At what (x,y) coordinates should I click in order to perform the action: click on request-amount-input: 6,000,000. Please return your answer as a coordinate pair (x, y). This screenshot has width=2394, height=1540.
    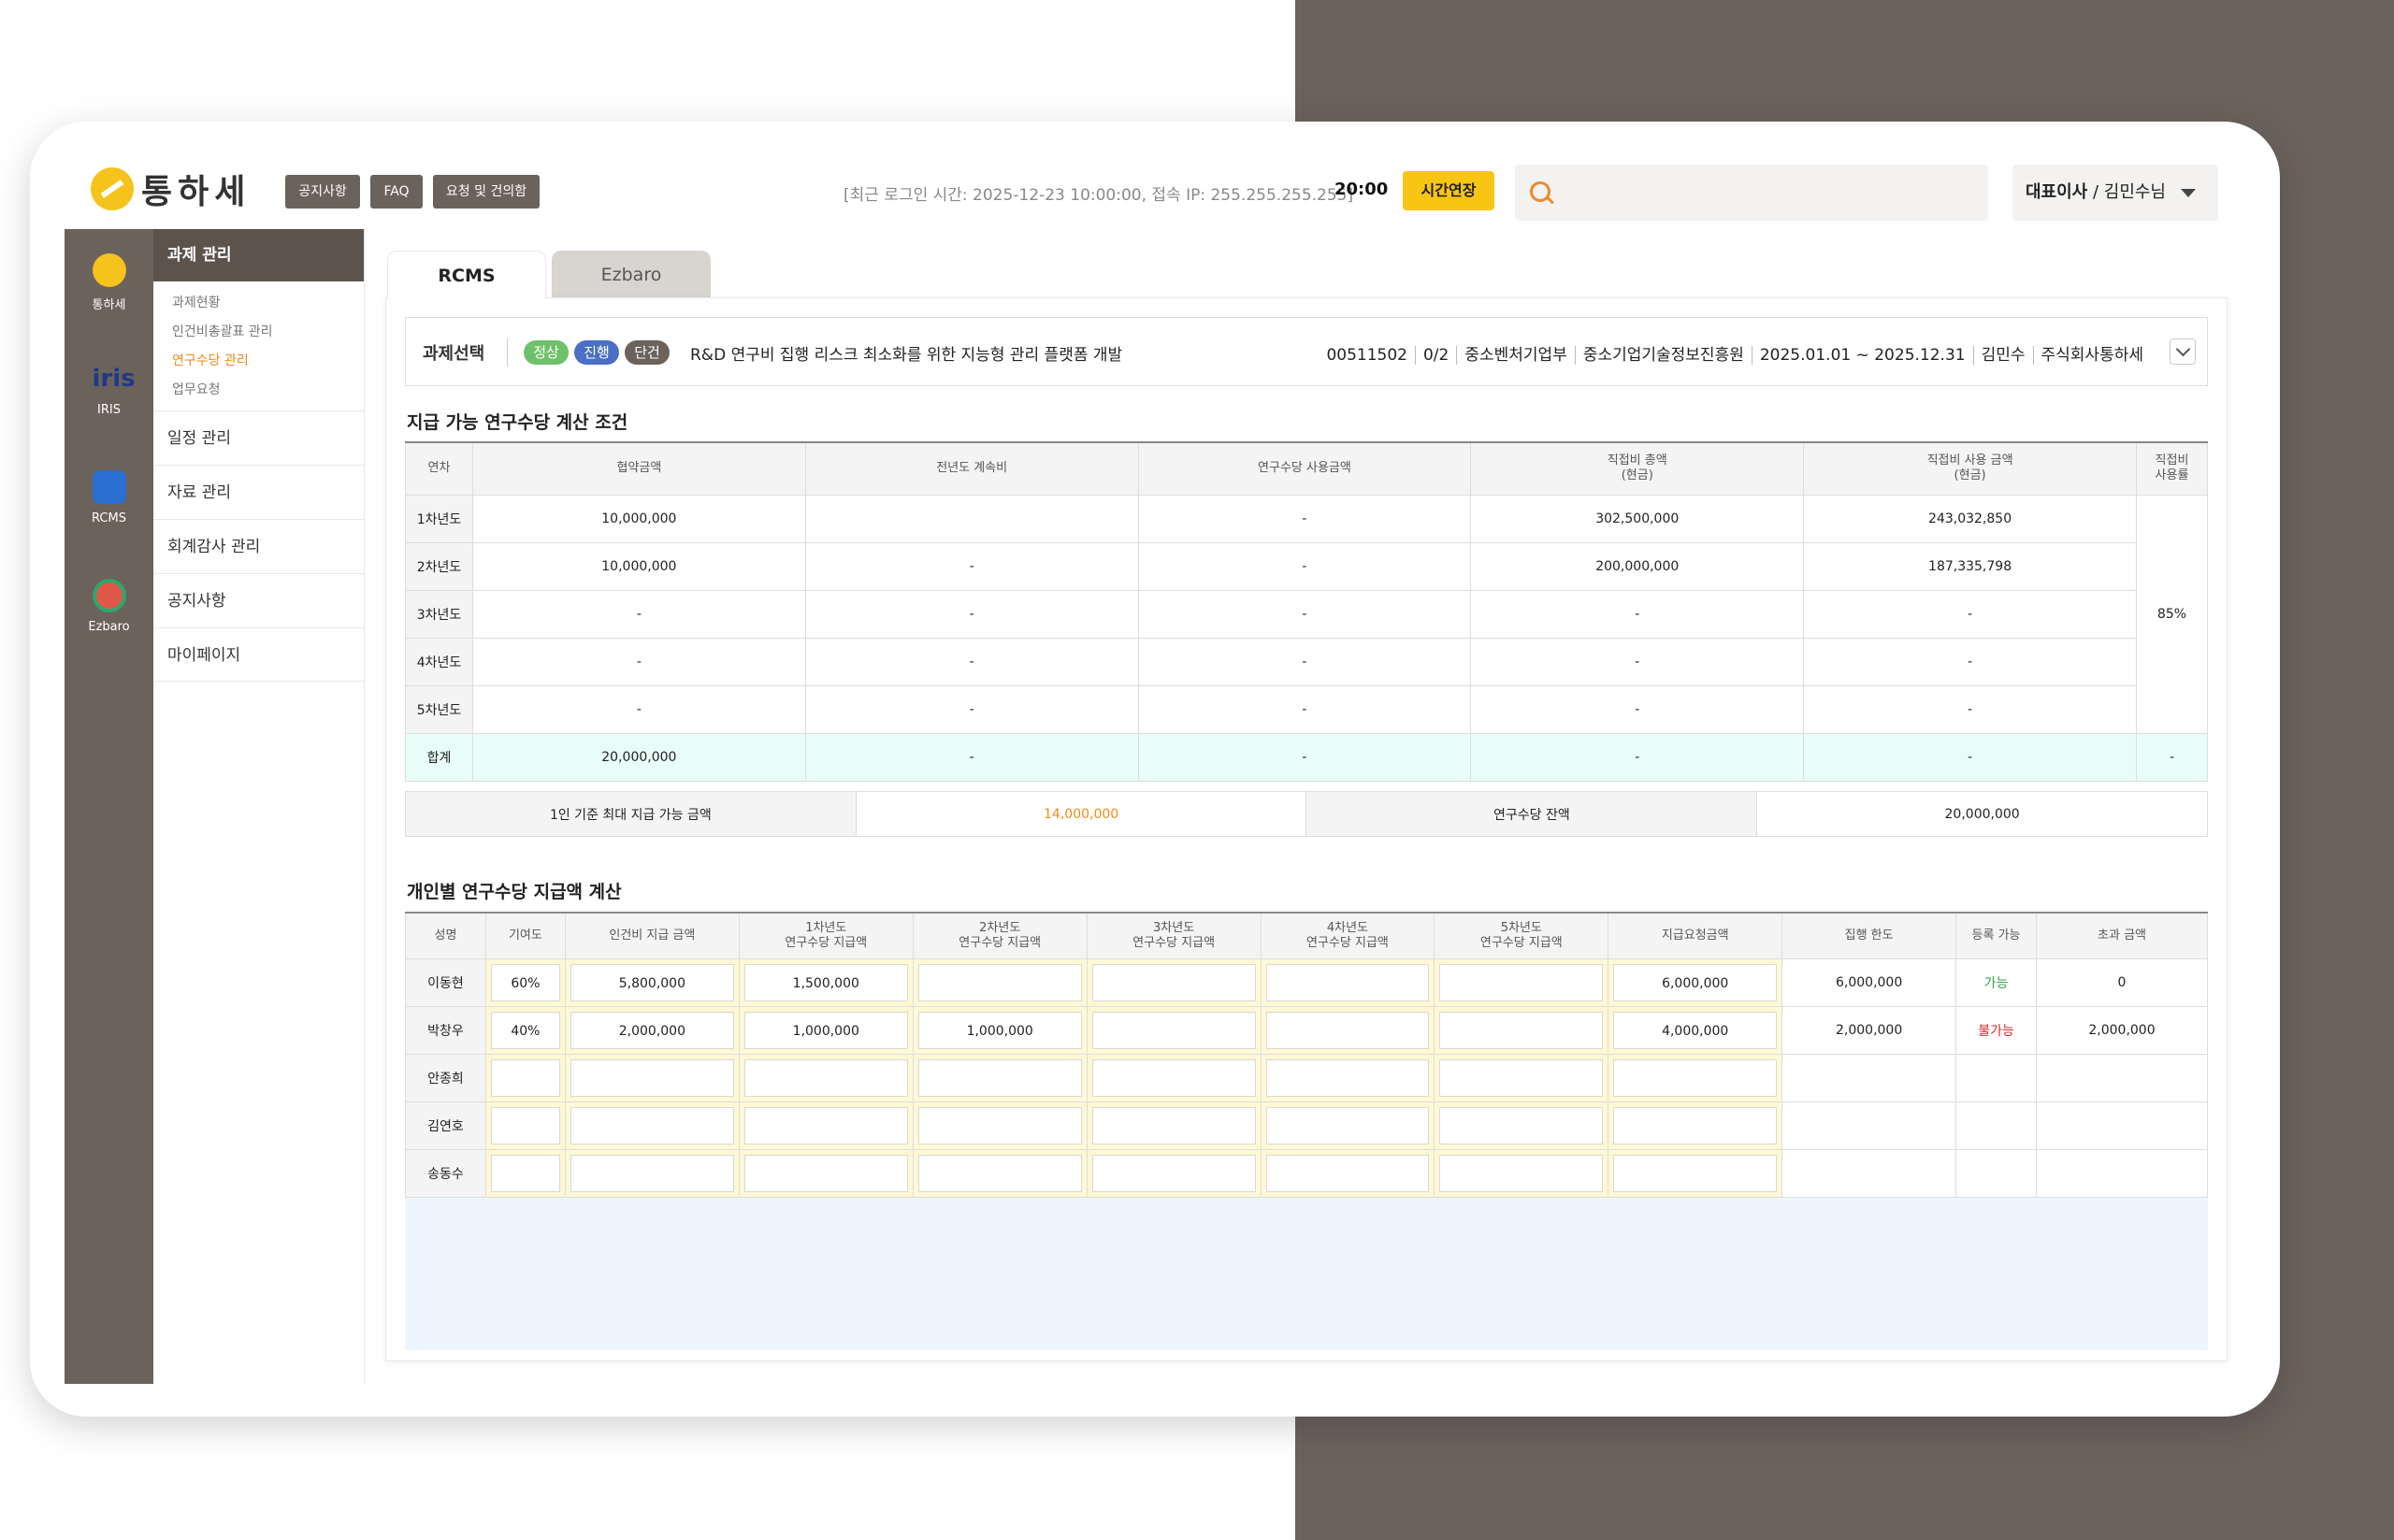
    Looking at the image, I should click on (1695, 982).